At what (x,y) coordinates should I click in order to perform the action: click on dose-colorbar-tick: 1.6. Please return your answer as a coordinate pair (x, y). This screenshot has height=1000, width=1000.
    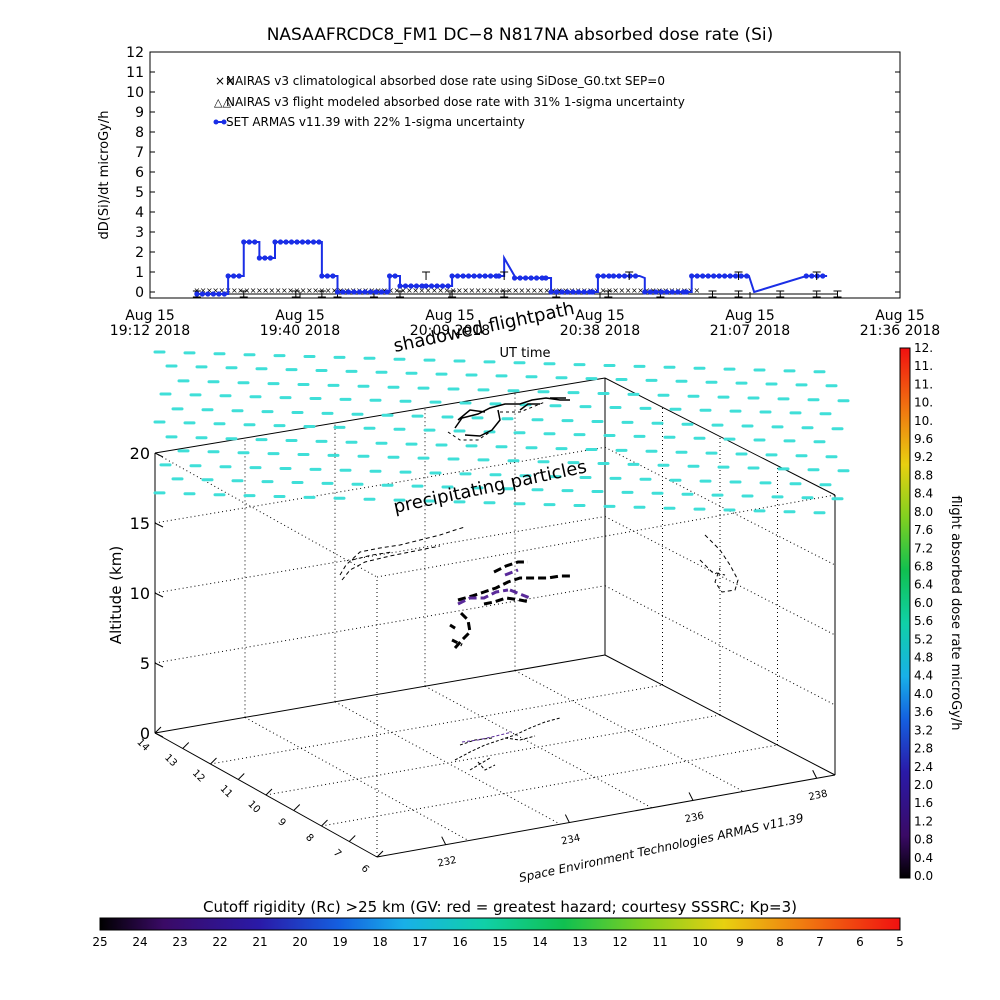
    Looking at the image, I should click on (923, 803).